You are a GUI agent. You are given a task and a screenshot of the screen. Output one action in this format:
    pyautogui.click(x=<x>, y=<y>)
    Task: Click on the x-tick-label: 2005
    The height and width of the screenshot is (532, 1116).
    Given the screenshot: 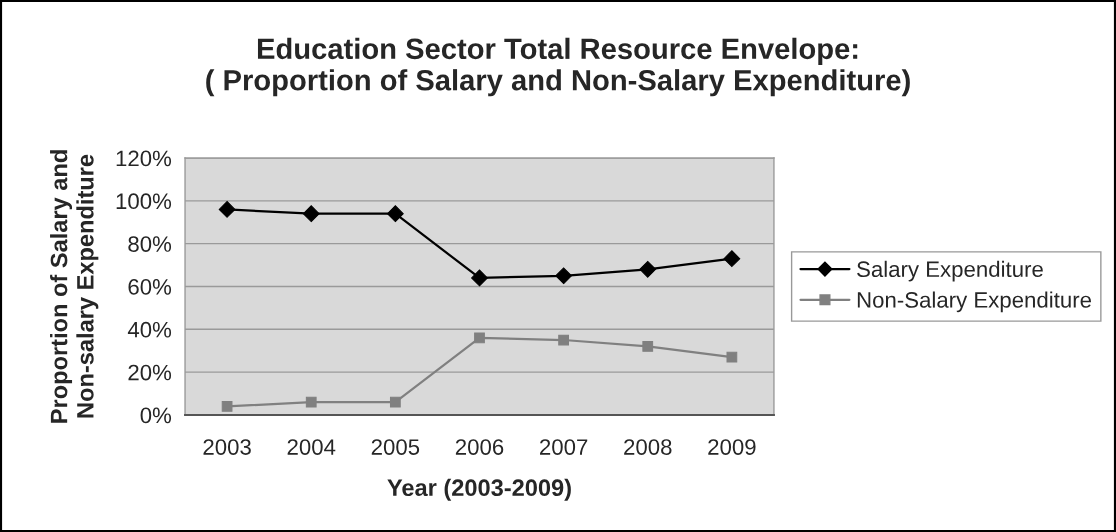 What is the action you would take?
    pyautogui.click(x=395, y=447)
    